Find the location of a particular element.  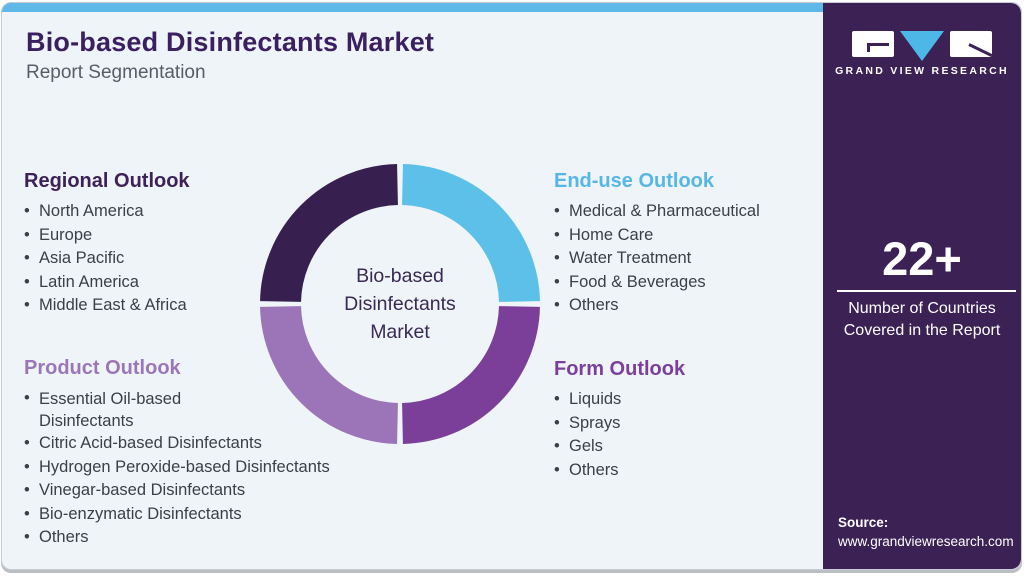

donut-segment-form is located at coordinates (470, 374).